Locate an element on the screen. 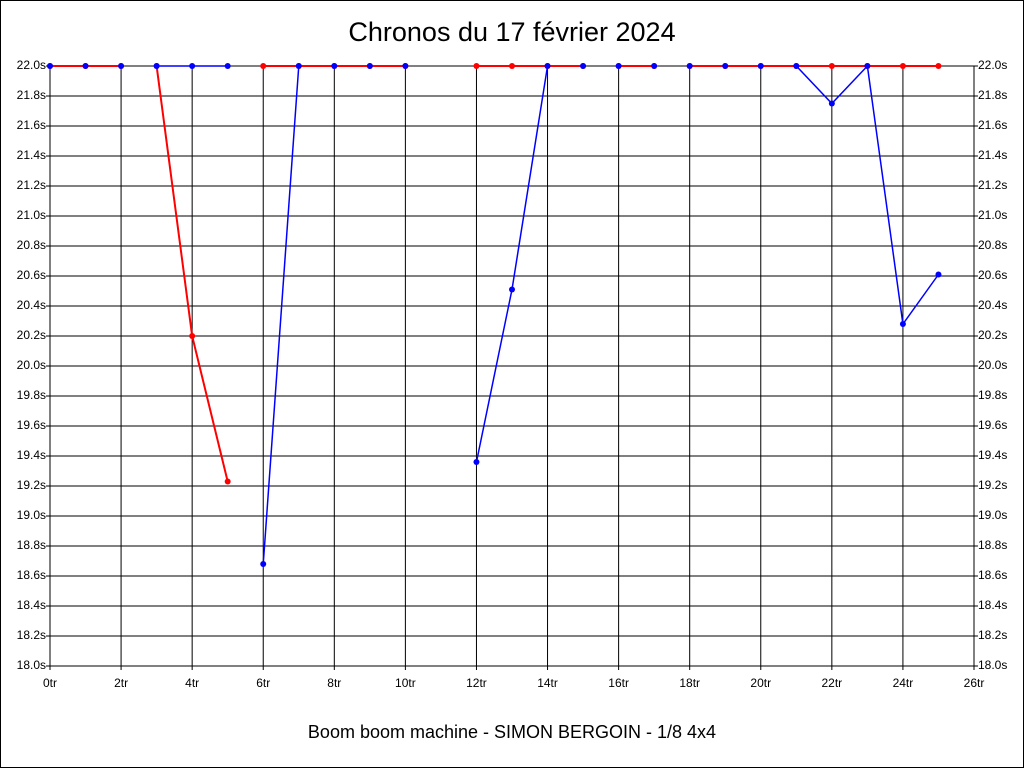 This screenshot has width=1024, height=768. x-tick-label: 12tr is located at coordinates (476, 683).